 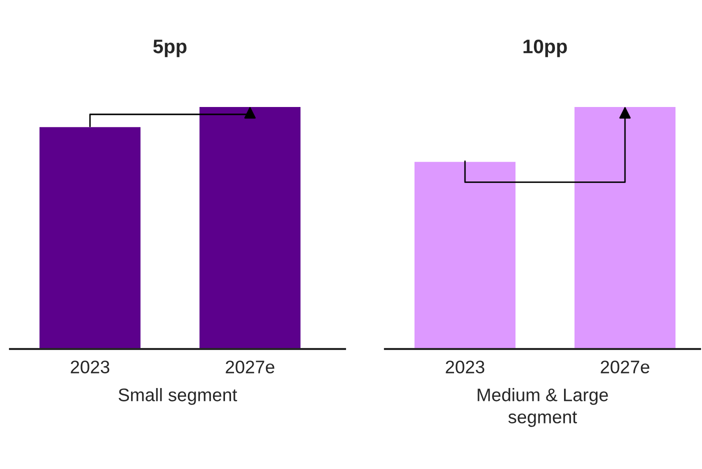 I want to click on x-axis-title: Medium & Large segment, so click(x=543, y=407).